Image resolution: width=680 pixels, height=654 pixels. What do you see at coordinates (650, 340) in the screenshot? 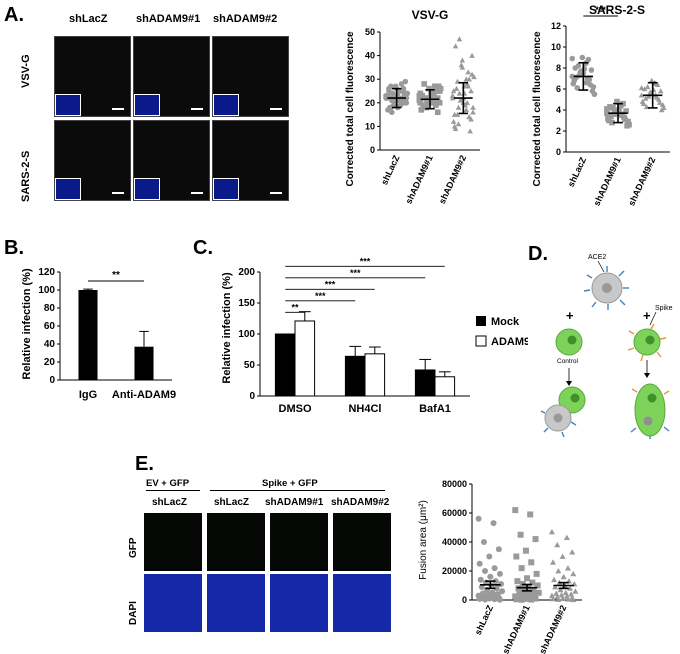
I see `spike-cell-nucleus` at bounding box center [650, 340].